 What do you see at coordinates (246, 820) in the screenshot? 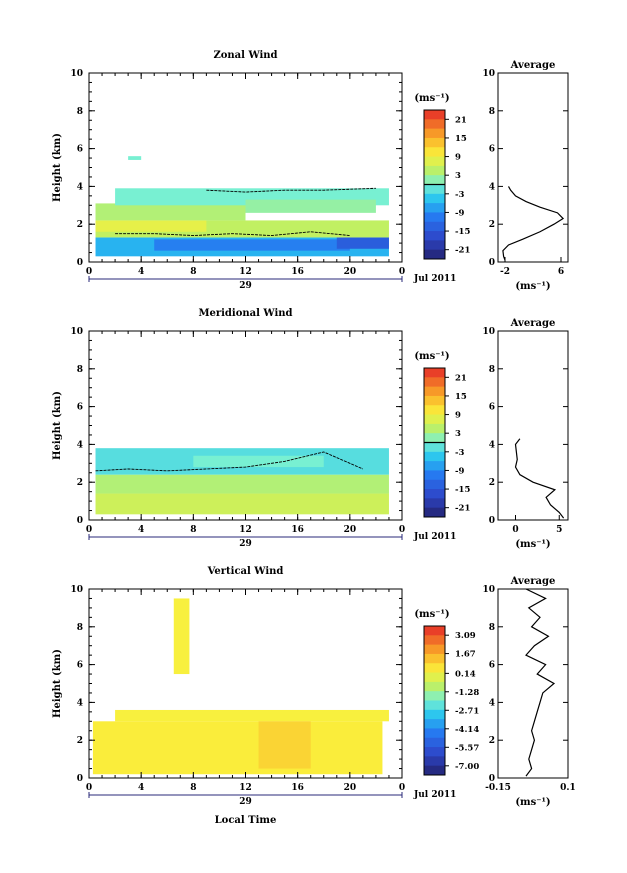
I see `x-axis-title: Local Time` at bounding box center [246, 820].